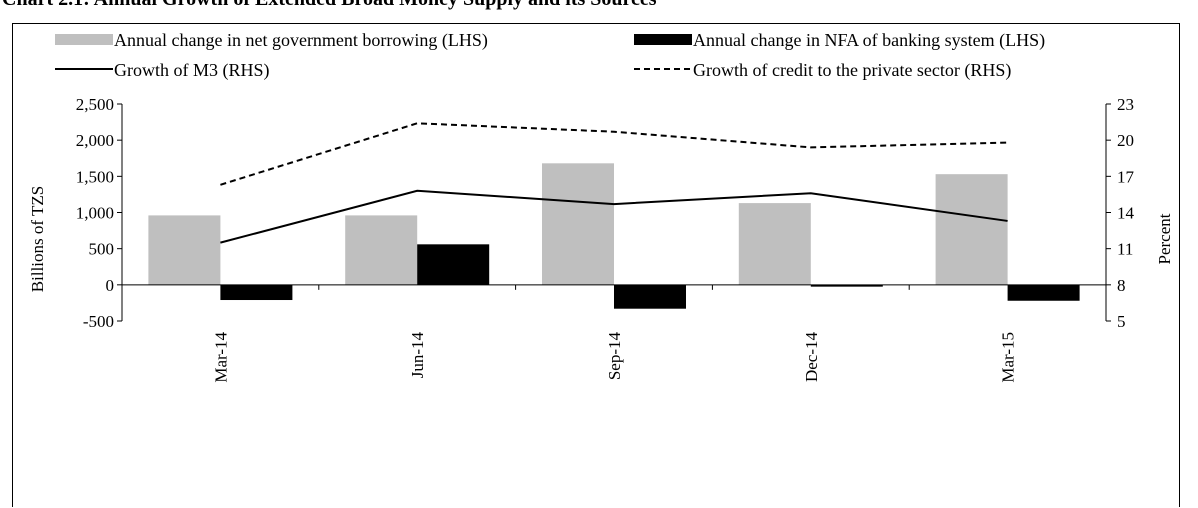  I want to click on legend-item-m3: Growth of M3 (RHS), so click(162, 70).